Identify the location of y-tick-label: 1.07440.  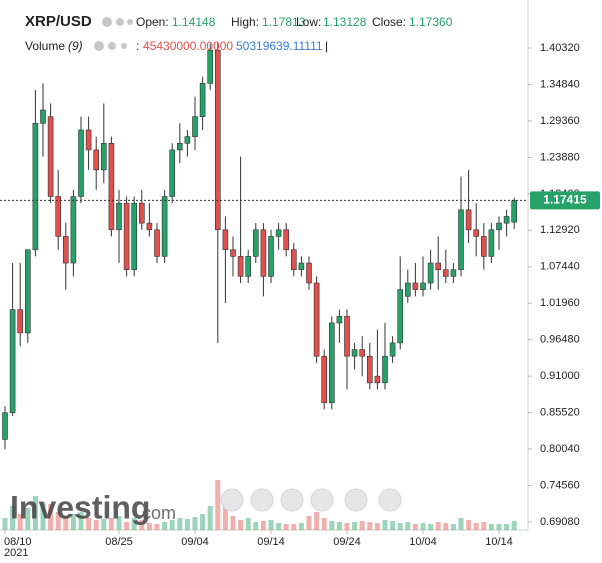
(560, 267).